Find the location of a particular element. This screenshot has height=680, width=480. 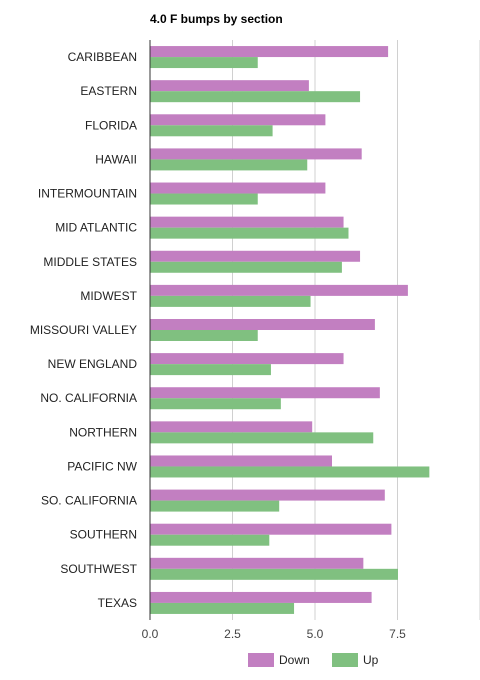

x-tick-label: 0.0 is located at coordinates (150, 634).